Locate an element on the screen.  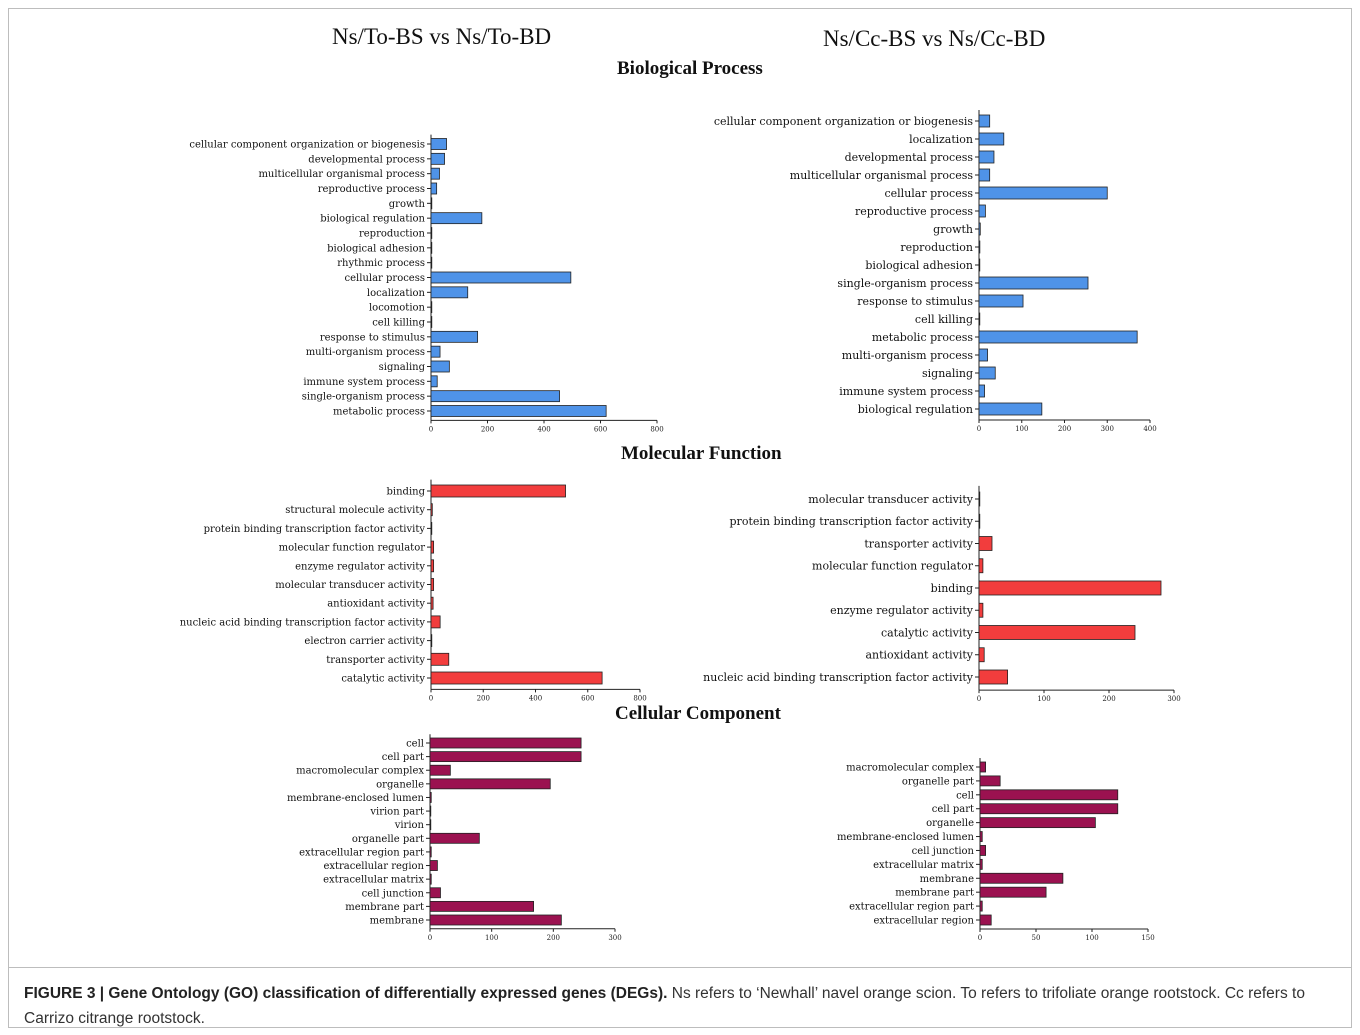
cc-left-x-tick-label: 100 is located at coordinates (491, 938).